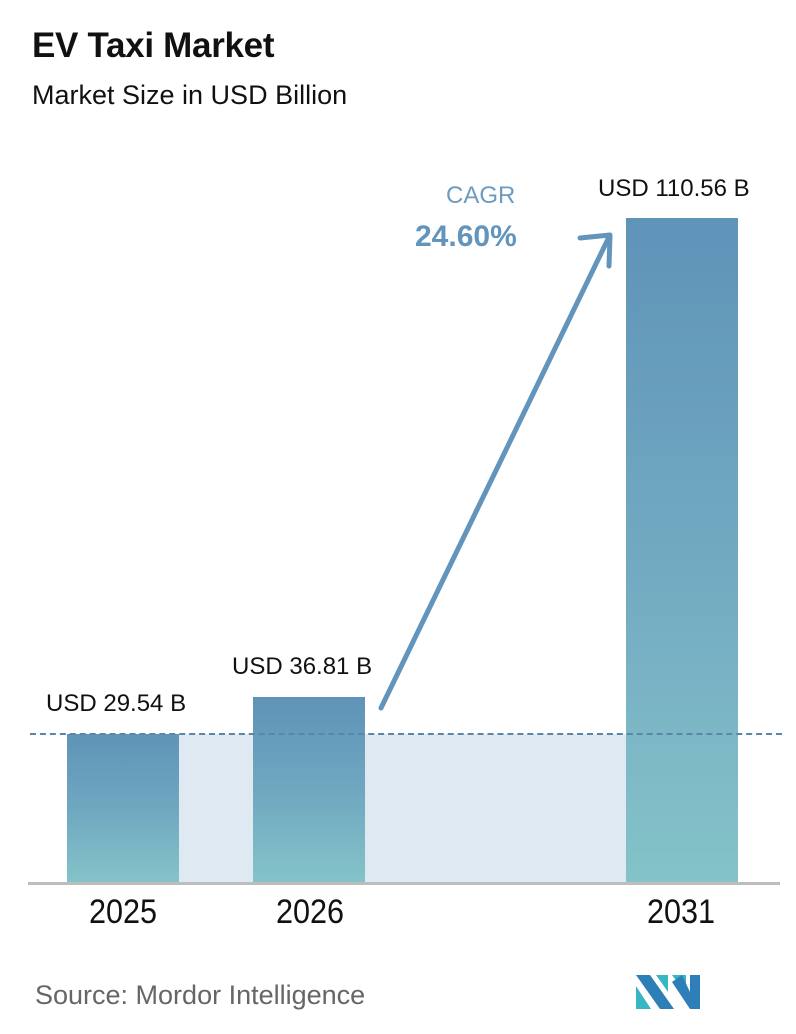  I want to click on x-label-2026: 2026, so click(310, 912).